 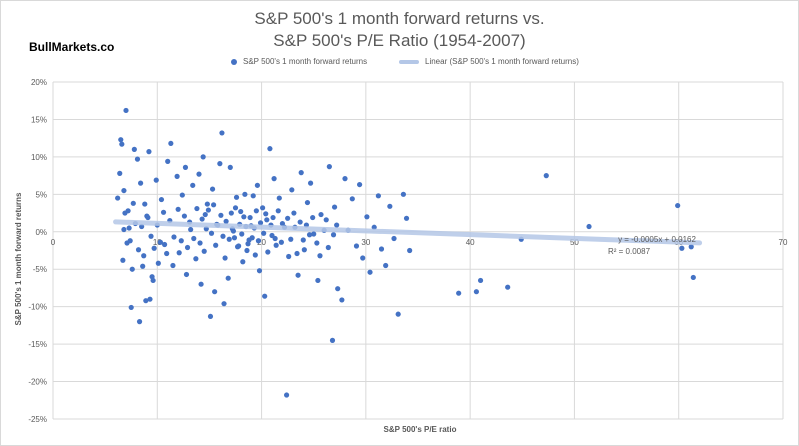 What do you see at coordinates (629, 251) in the screenshot?
I see `trendline-r-squared: R² = 0.0087` at bounding box center [629, 251].